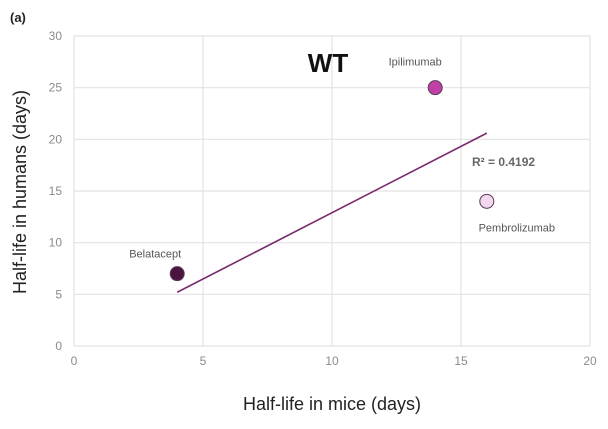 This screenshot has width=608, height=429. What do you see at coordinates (56, 88) in the screenshot?
I see `y-tick-label: 25` at bounding box center [56, 88].